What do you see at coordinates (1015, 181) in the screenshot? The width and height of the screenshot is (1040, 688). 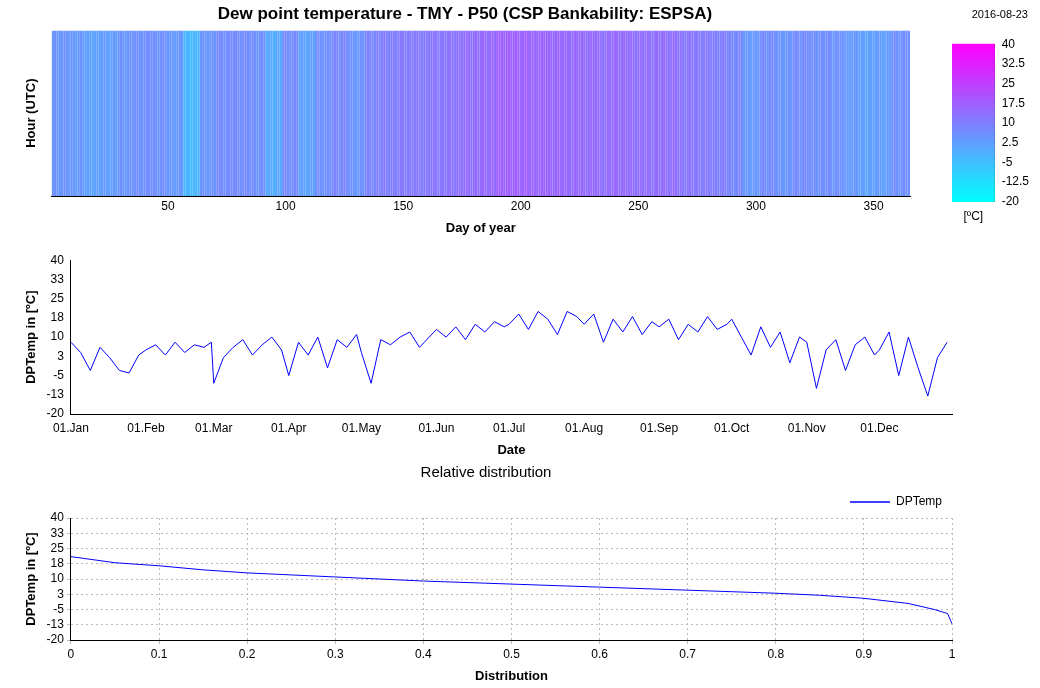 I see `color-bar-label: -12.5` at bounding box center [1015, 181].